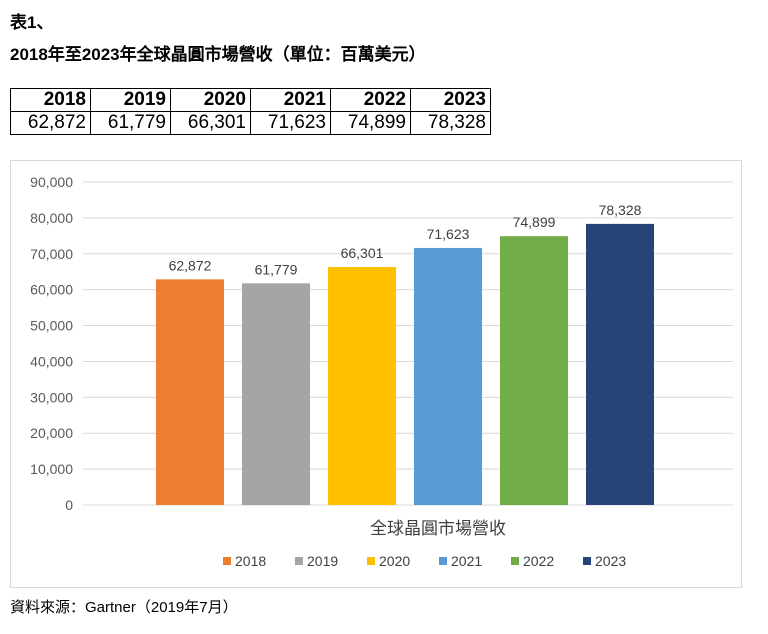 This screenshot has width=768, height=634. Describe the element at coordinates (450, 100) in the screenshot. I see `table-header-cell: 2023` at that location.